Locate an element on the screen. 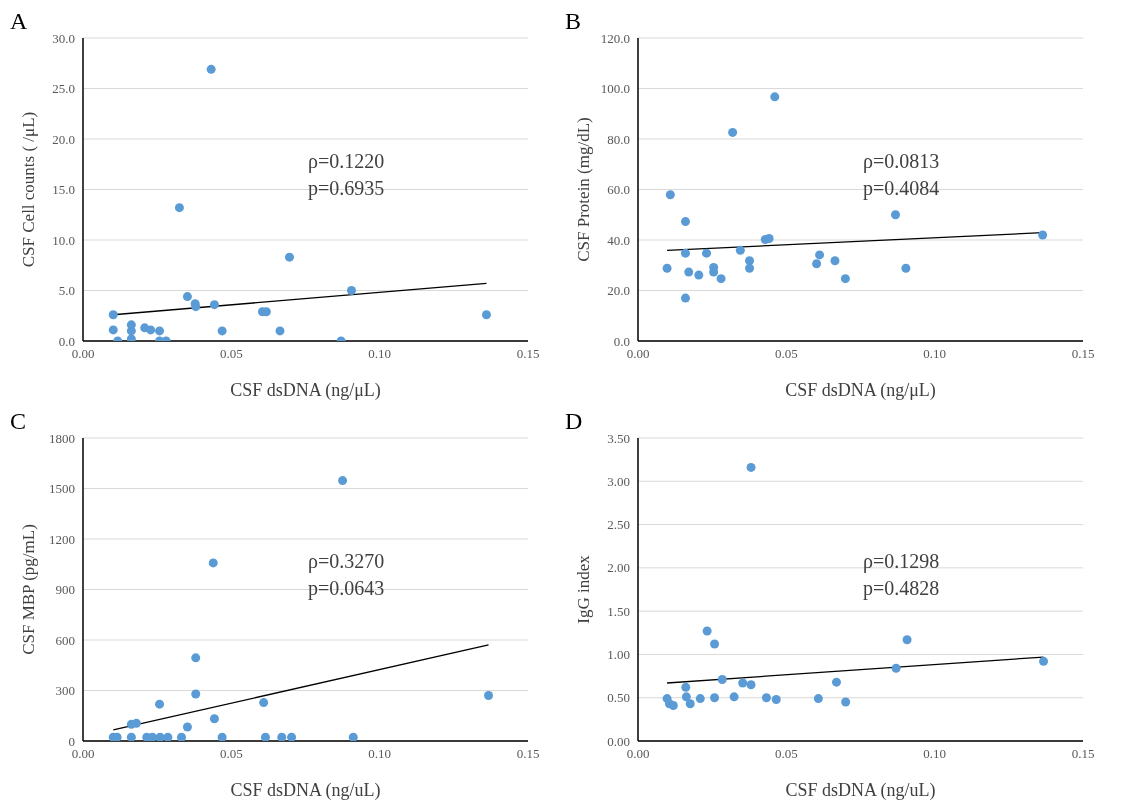 This screenshot has width=1130, height=811. y-axis-title: CSF Protein (mg/dL) is located at coordinates (584, 189).